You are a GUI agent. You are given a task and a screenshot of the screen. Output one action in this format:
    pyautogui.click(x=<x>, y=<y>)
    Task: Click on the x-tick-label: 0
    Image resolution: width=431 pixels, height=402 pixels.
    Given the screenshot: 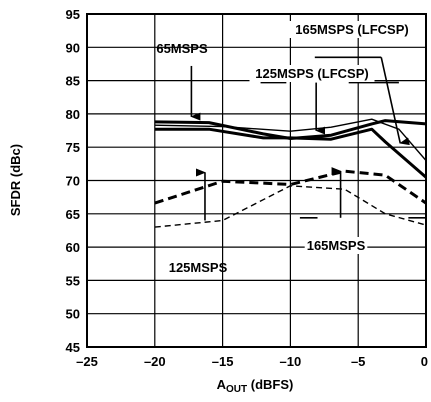 What is the action you would take?
    pyautogui.click(x=424, y=361)
    